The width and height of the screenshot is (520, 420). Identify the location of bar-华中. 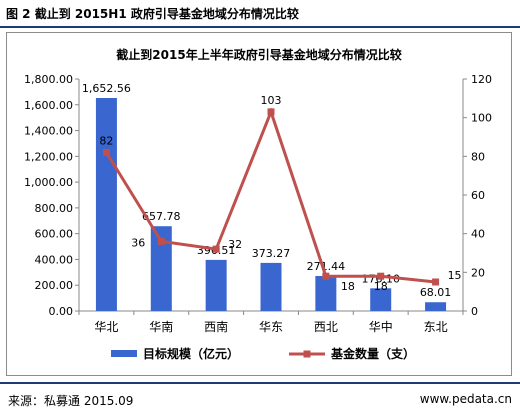
(381, 299).